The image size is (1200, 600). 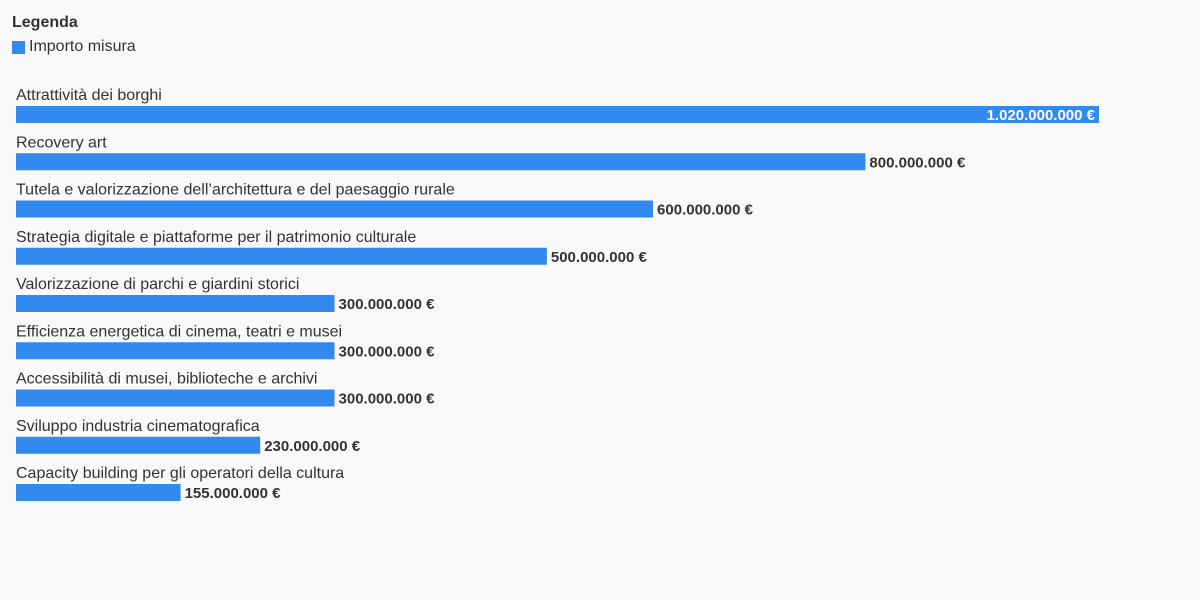 I want to click on value-label: 155.000.000 €, so click(x=233, y=493).